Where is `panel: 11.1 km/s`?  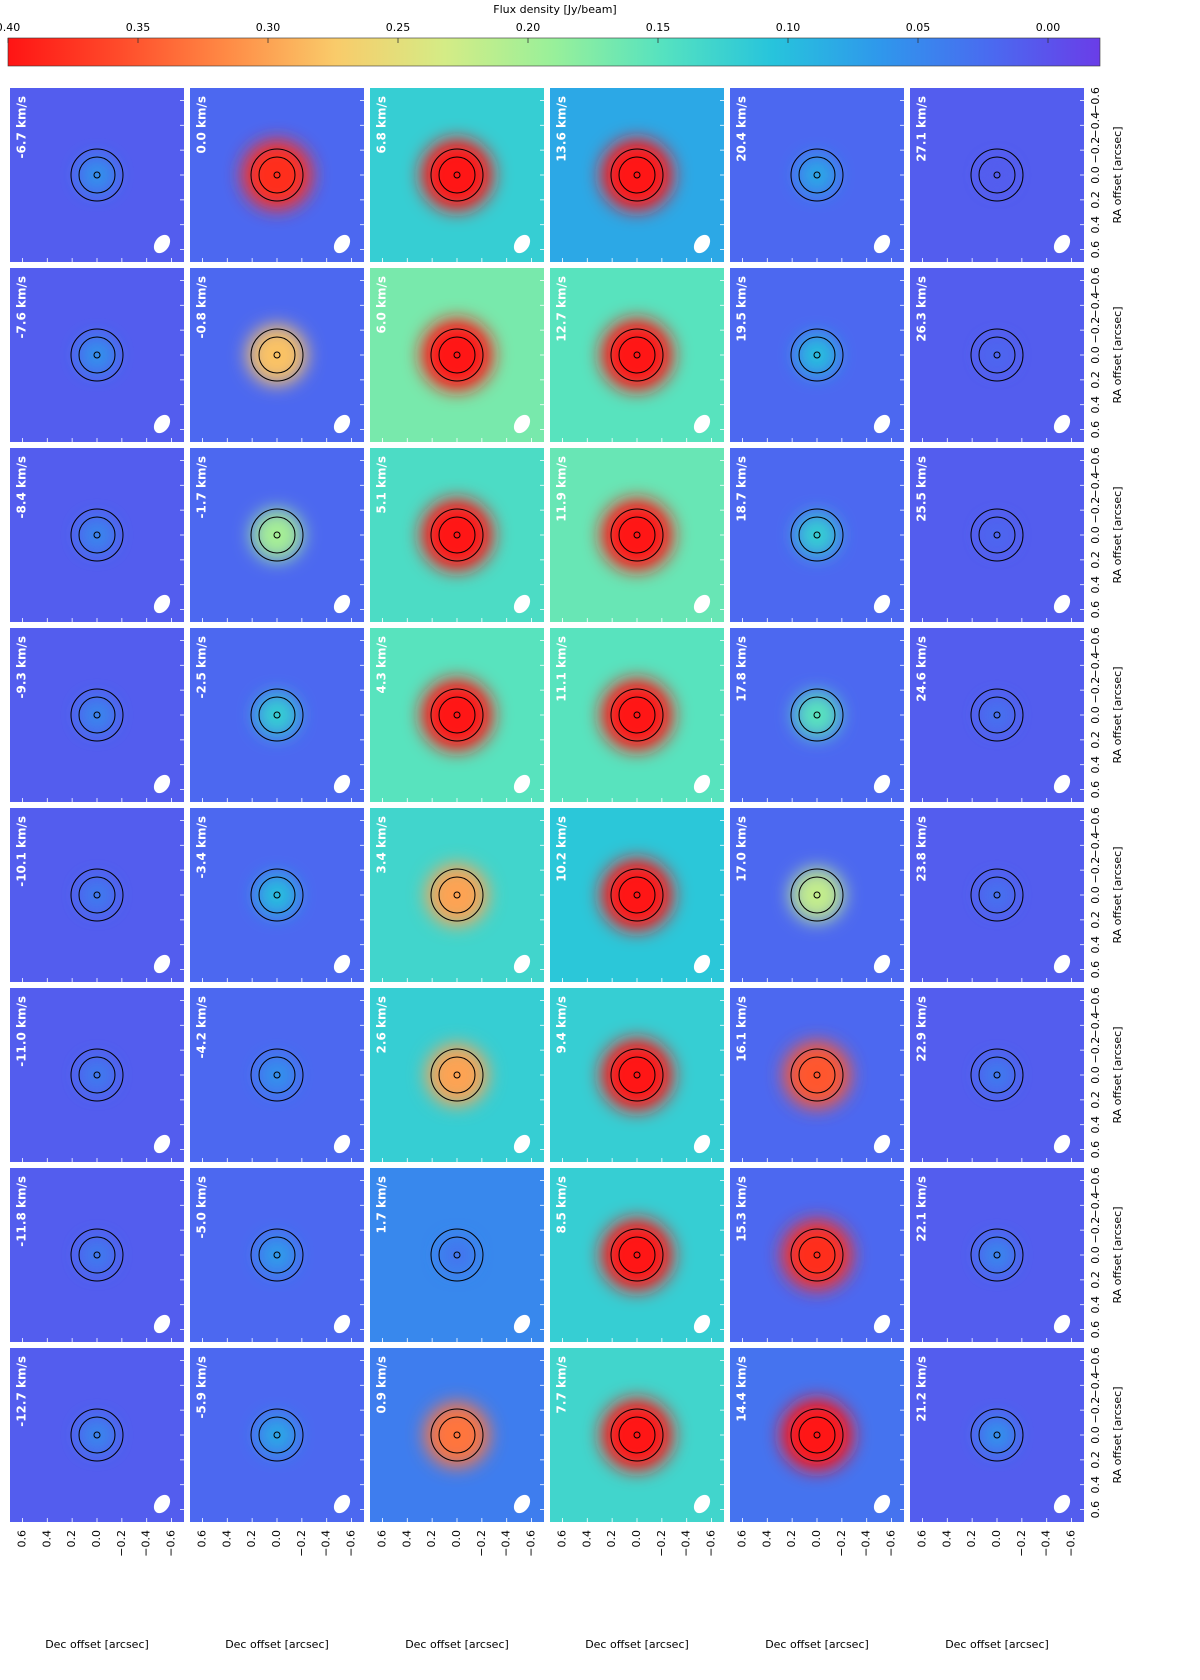 panel: 11.1 km/s is located at coordinates (637, 715).